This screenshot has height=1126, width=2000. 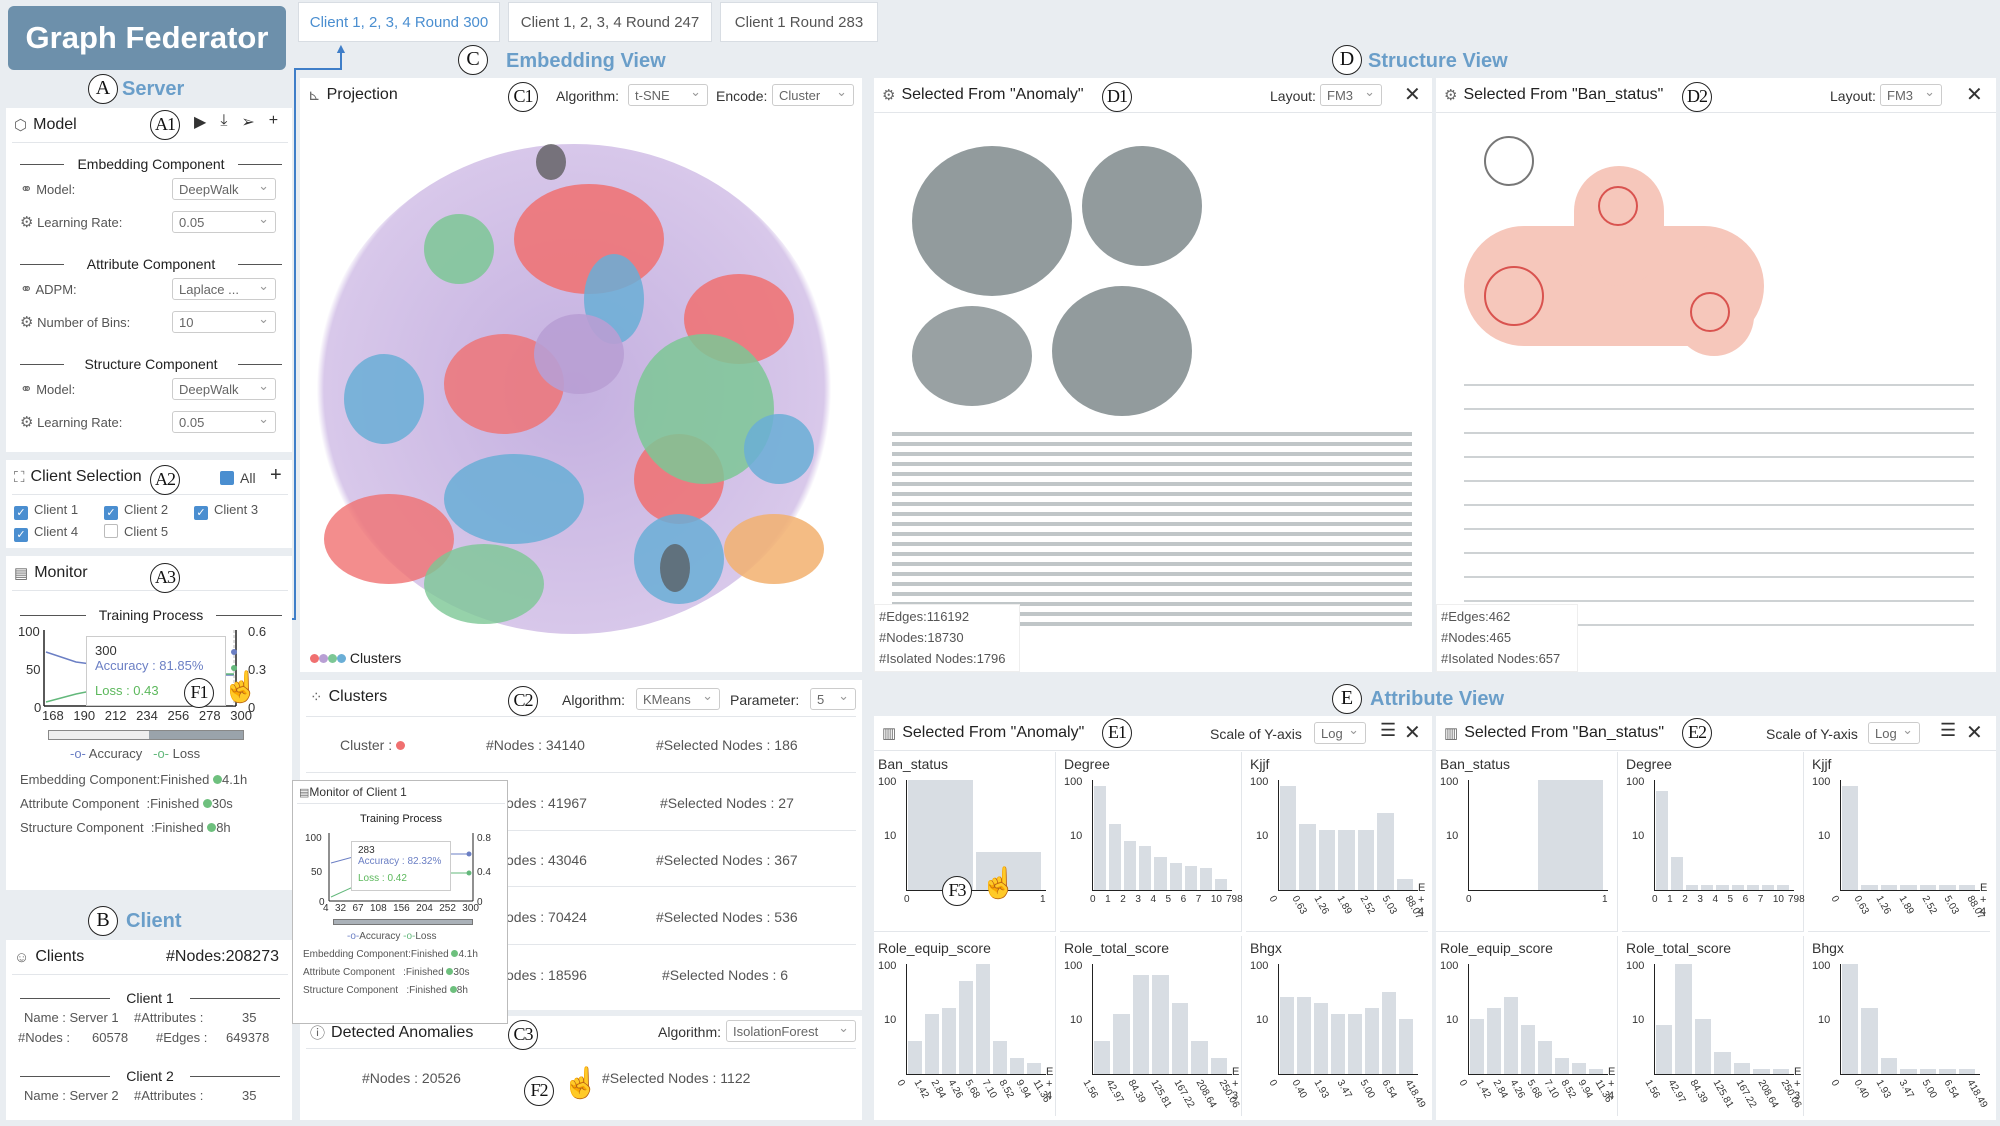 I want to click on range-slider, so click(x=146, y=735).